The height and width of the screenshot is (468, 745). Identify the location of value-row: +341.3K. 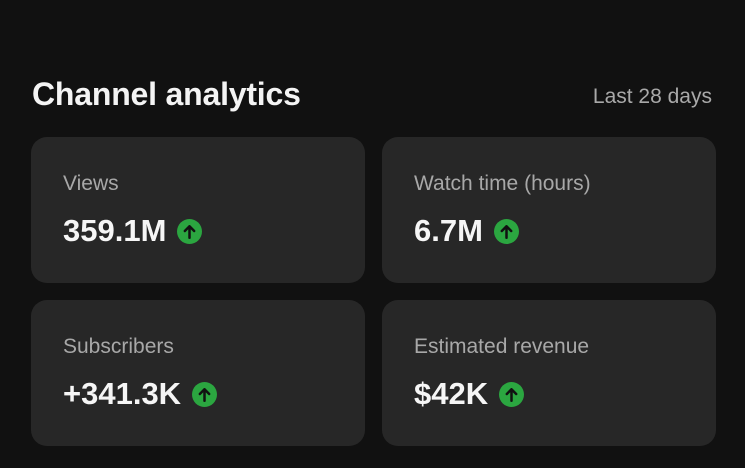
(140, 394).